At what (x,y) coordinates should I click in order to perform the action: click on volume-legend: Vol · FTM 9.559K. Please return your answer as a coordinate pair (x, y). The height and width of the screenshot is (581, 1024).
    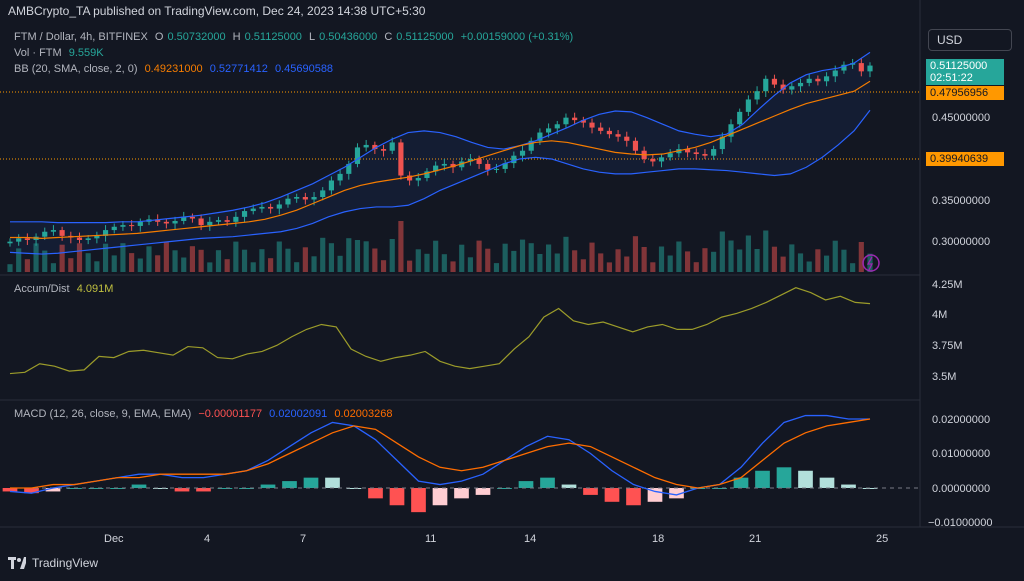
    Looking at the image, I should click on (61, 53).